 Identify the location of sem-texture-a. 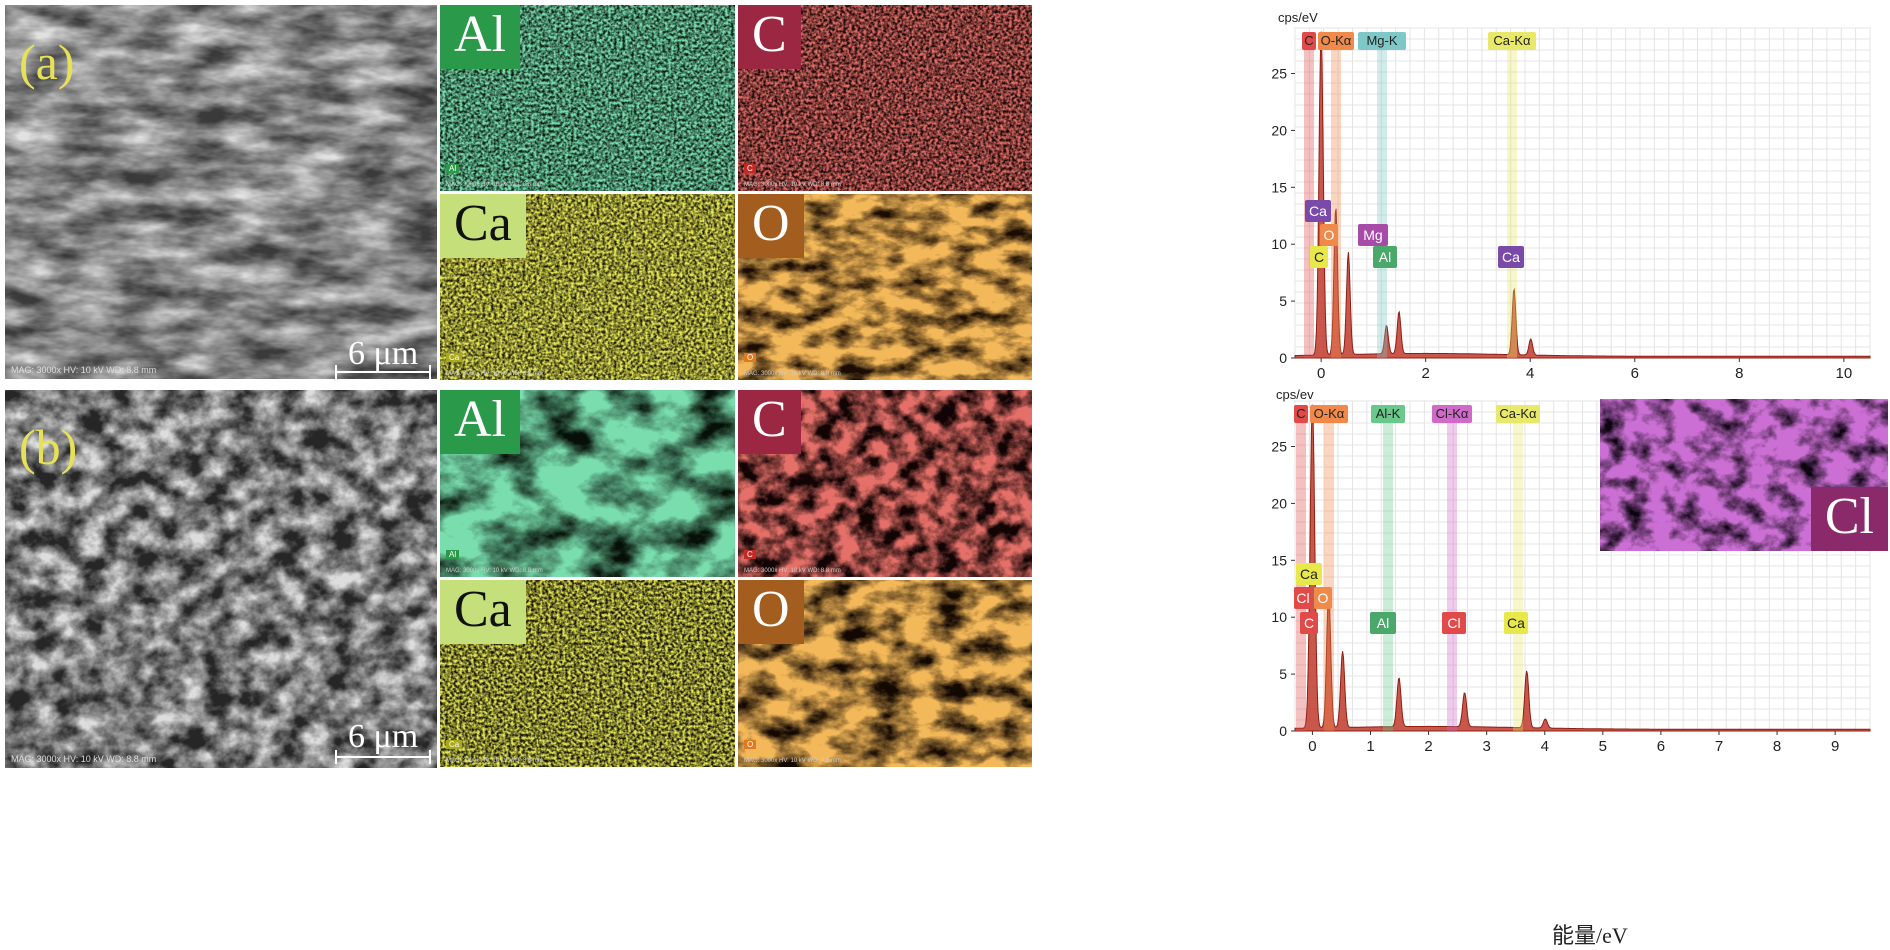
(221, 192).